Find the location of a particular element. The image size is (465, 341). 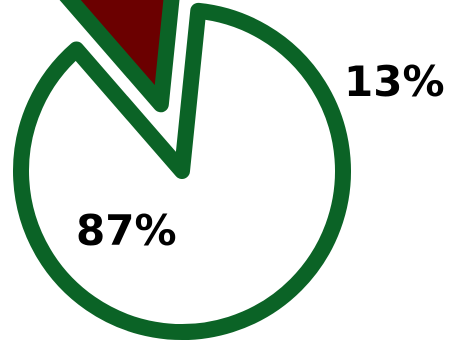

slice-label-87: 87% is located at coordinates (126, 230).